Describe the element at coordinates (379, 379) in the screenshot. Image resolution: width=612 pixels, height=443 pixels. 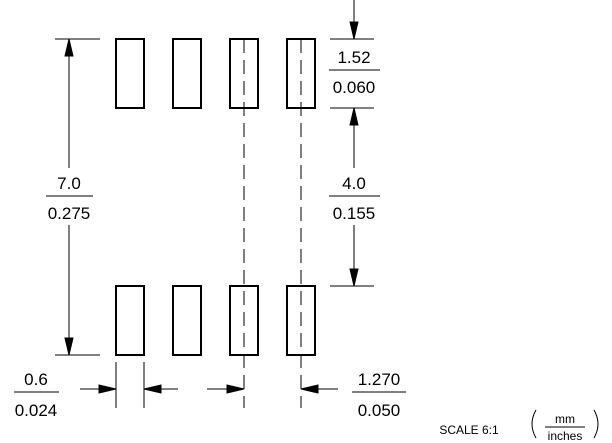
I see `pad-pitch-mm: 1.270` at that location.